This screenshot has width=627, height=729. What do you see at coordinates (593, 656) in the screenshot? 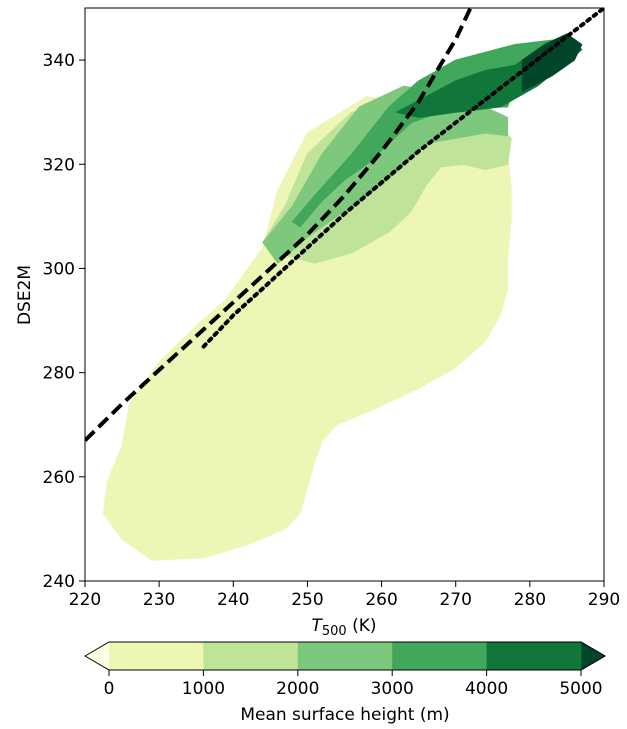
I see `colorbar-extend-max` at bounding box center [593, 656].